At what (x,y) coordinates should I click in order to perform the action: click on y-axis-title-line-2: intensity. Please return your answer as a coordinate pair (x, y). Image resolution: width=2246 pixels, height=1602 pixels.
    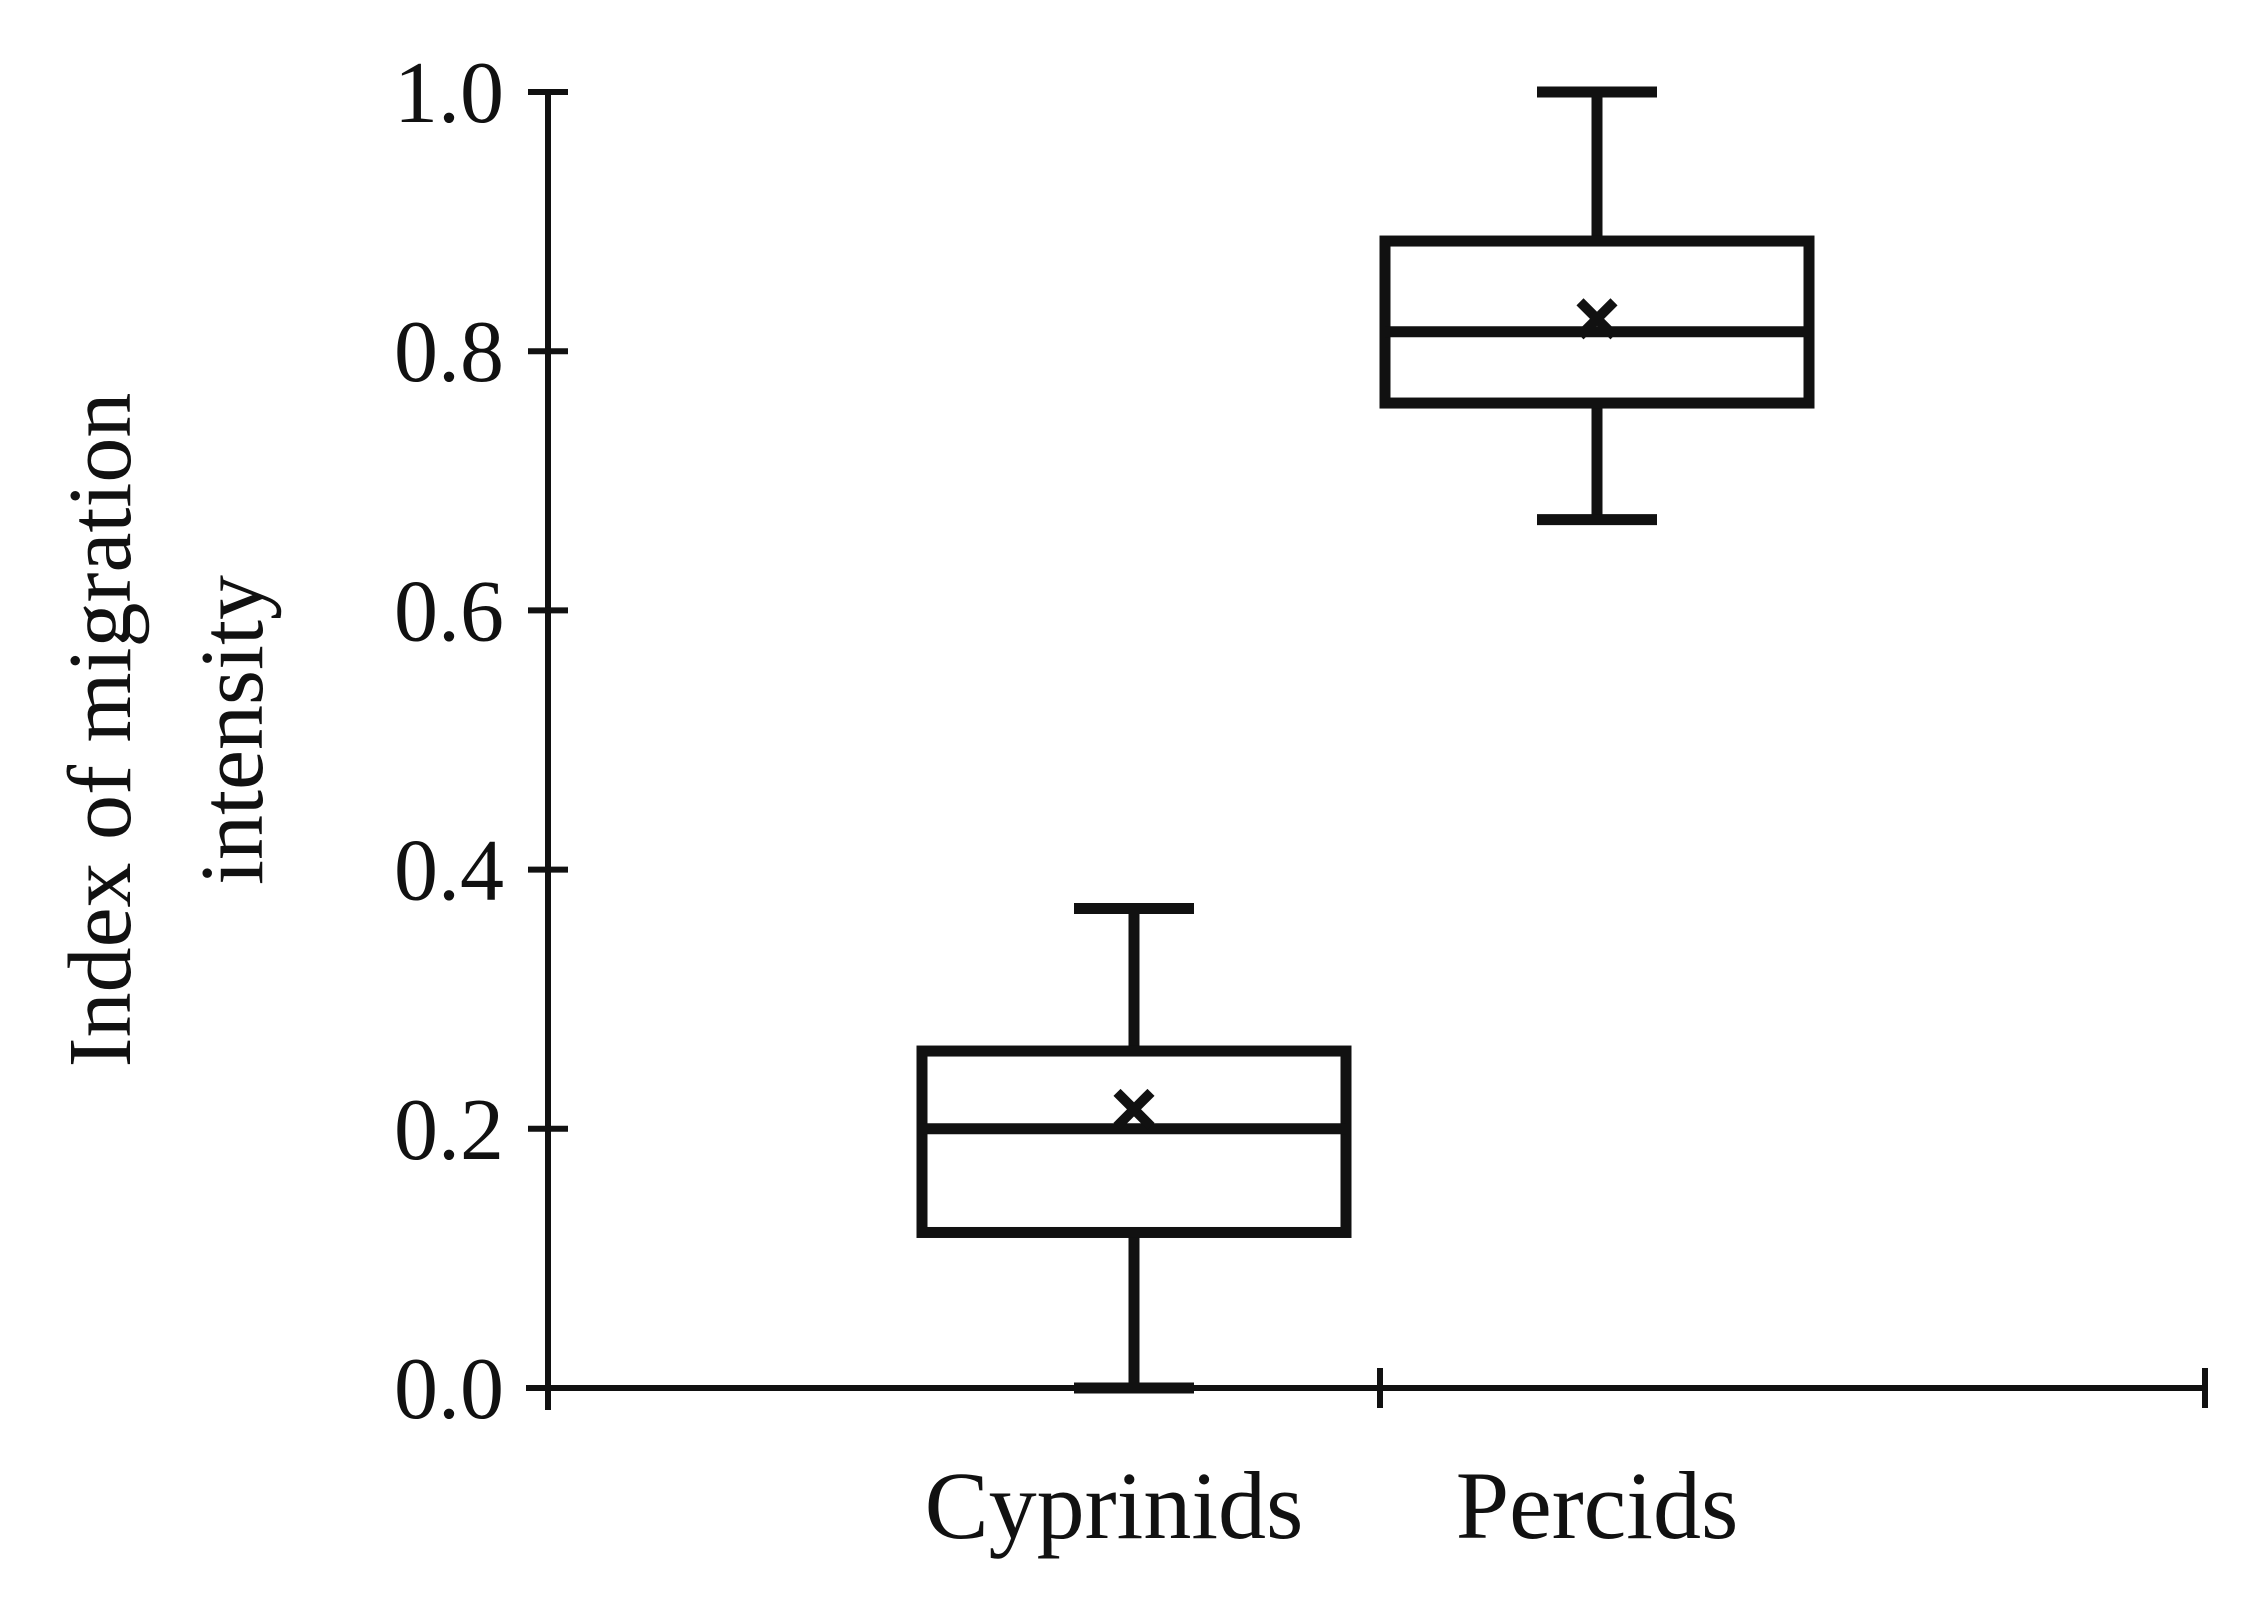
    Looking at the image, I should click on (232, 730).